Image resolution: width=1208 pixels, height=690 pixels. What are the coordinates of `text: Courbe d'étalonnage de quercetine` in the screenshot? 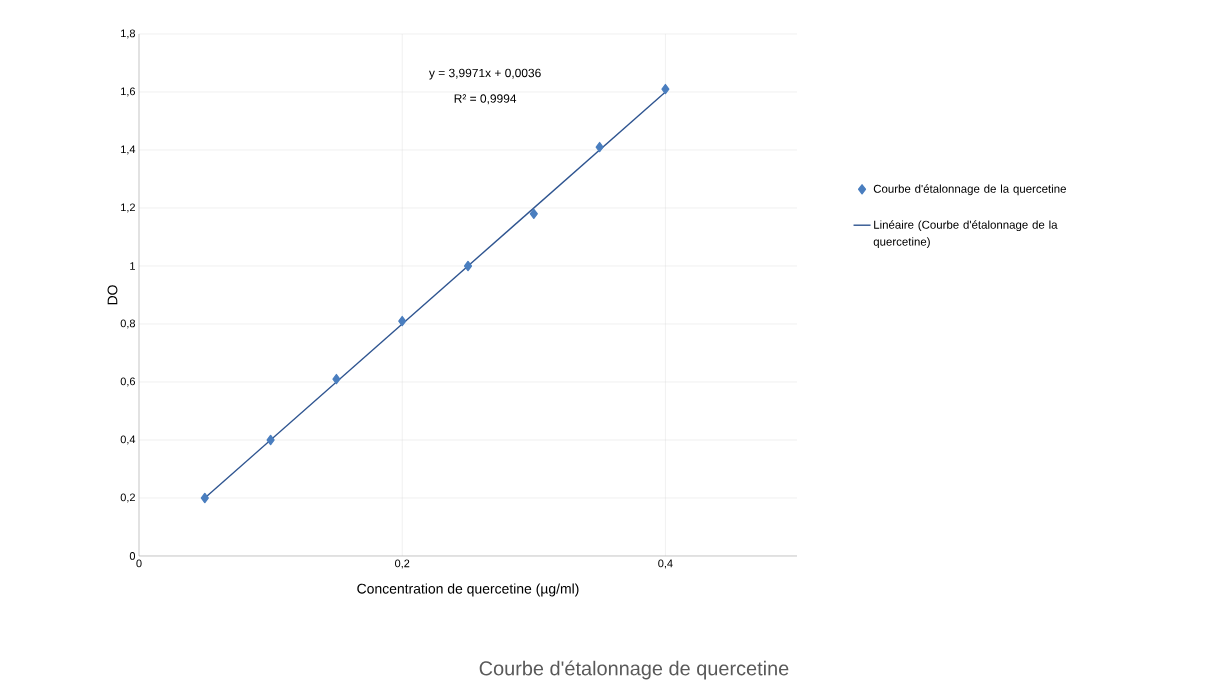 It's located at (634, 670).